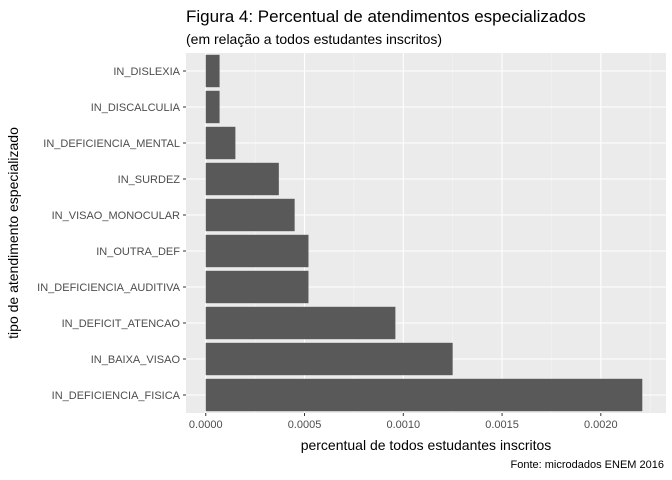  What do you see at coordinates (136, 360) in the screenshot?
I see `y-tick-label: IN_BAIXA_VISAO` at bounding box center [136, 360].